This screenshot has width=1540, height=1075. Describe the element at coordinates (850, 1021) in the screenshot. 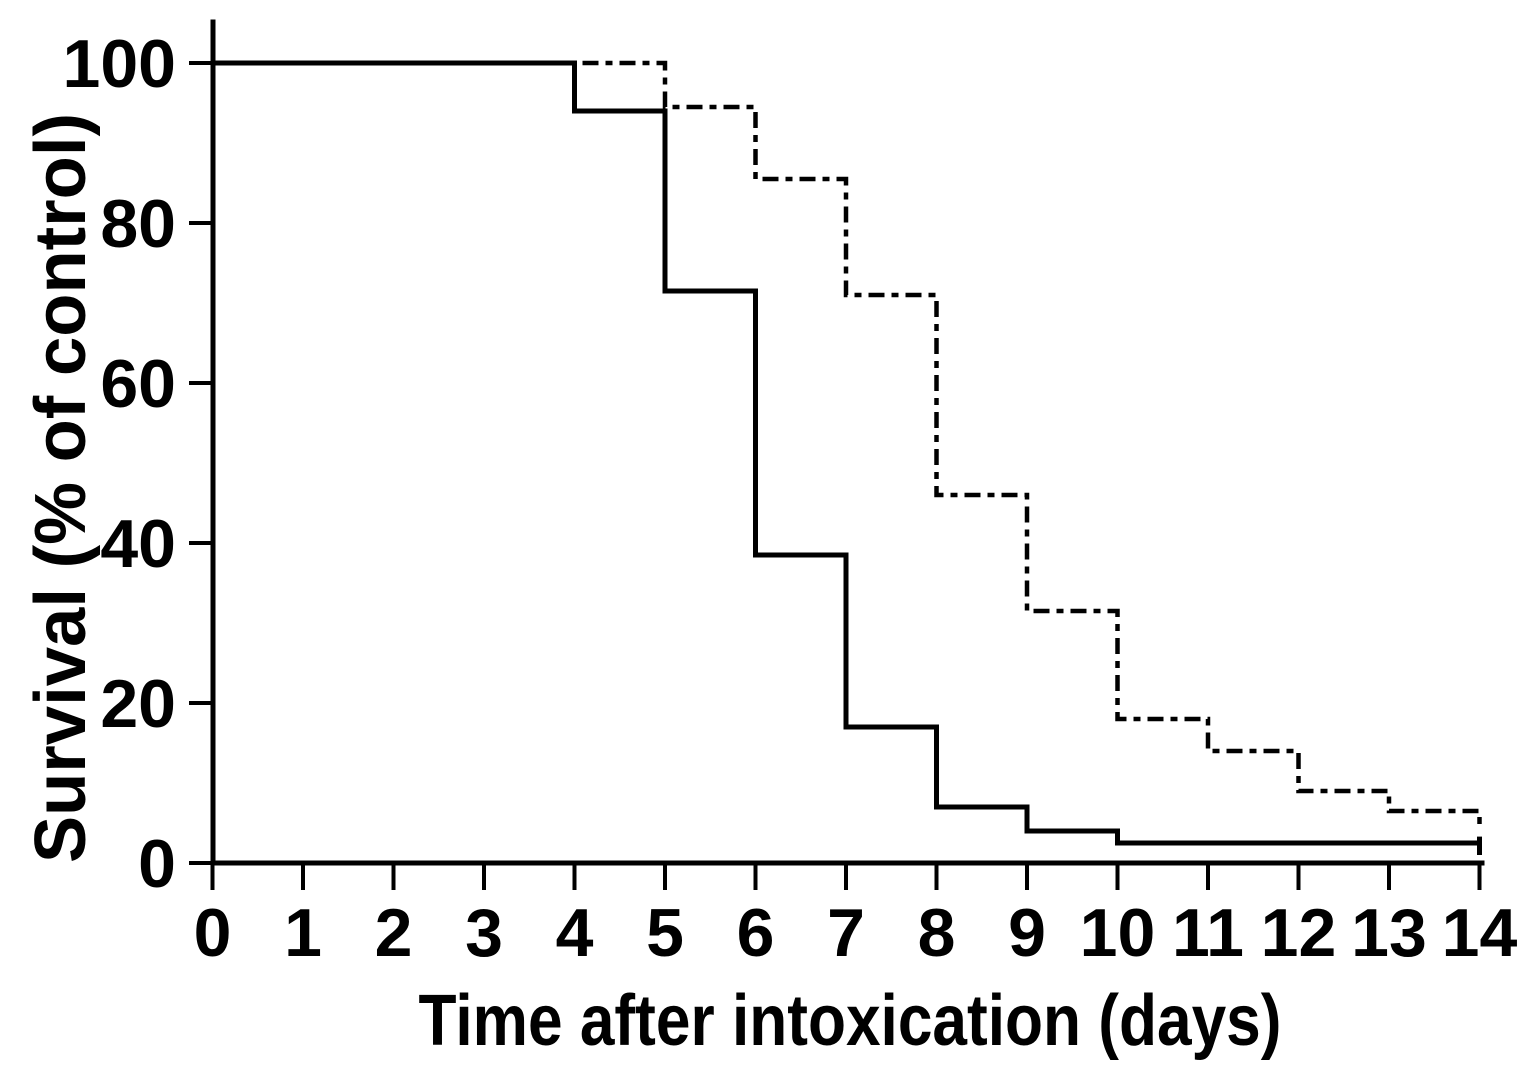

I see `x-axis-title: Time after intoxication (days)` at that location.